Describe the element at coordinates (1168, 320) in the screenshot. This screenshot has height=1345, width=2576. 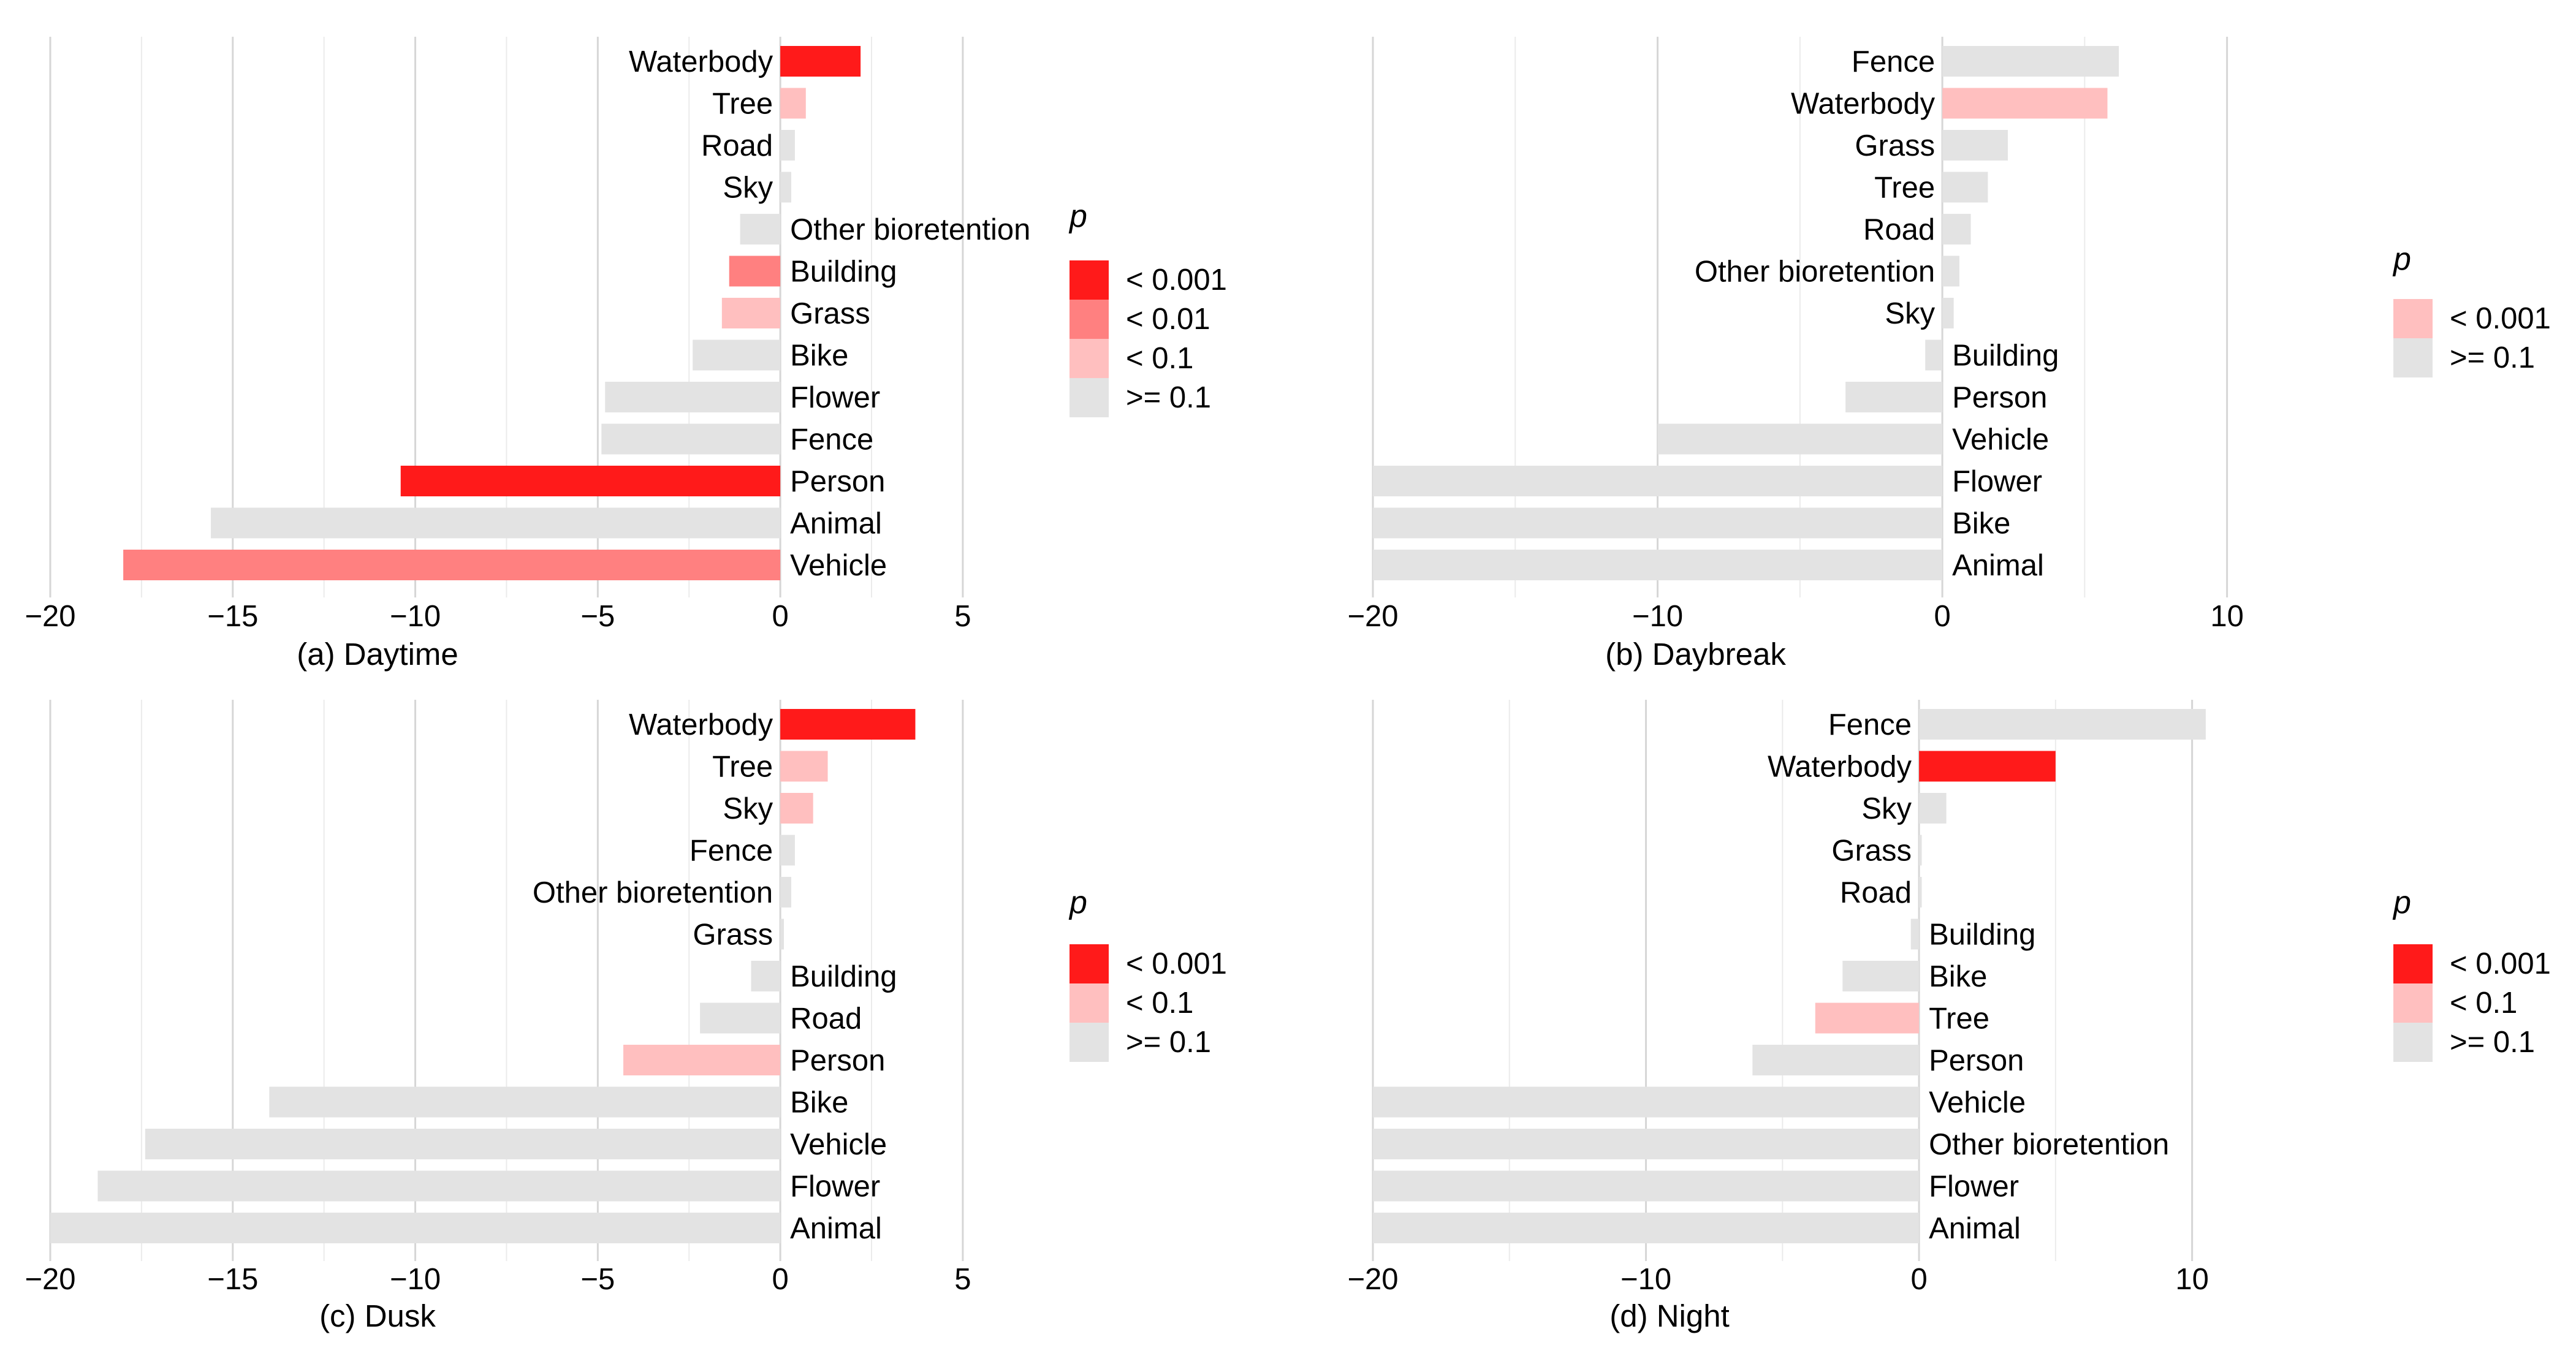
I see `legend-label: < 0.01` at that location.